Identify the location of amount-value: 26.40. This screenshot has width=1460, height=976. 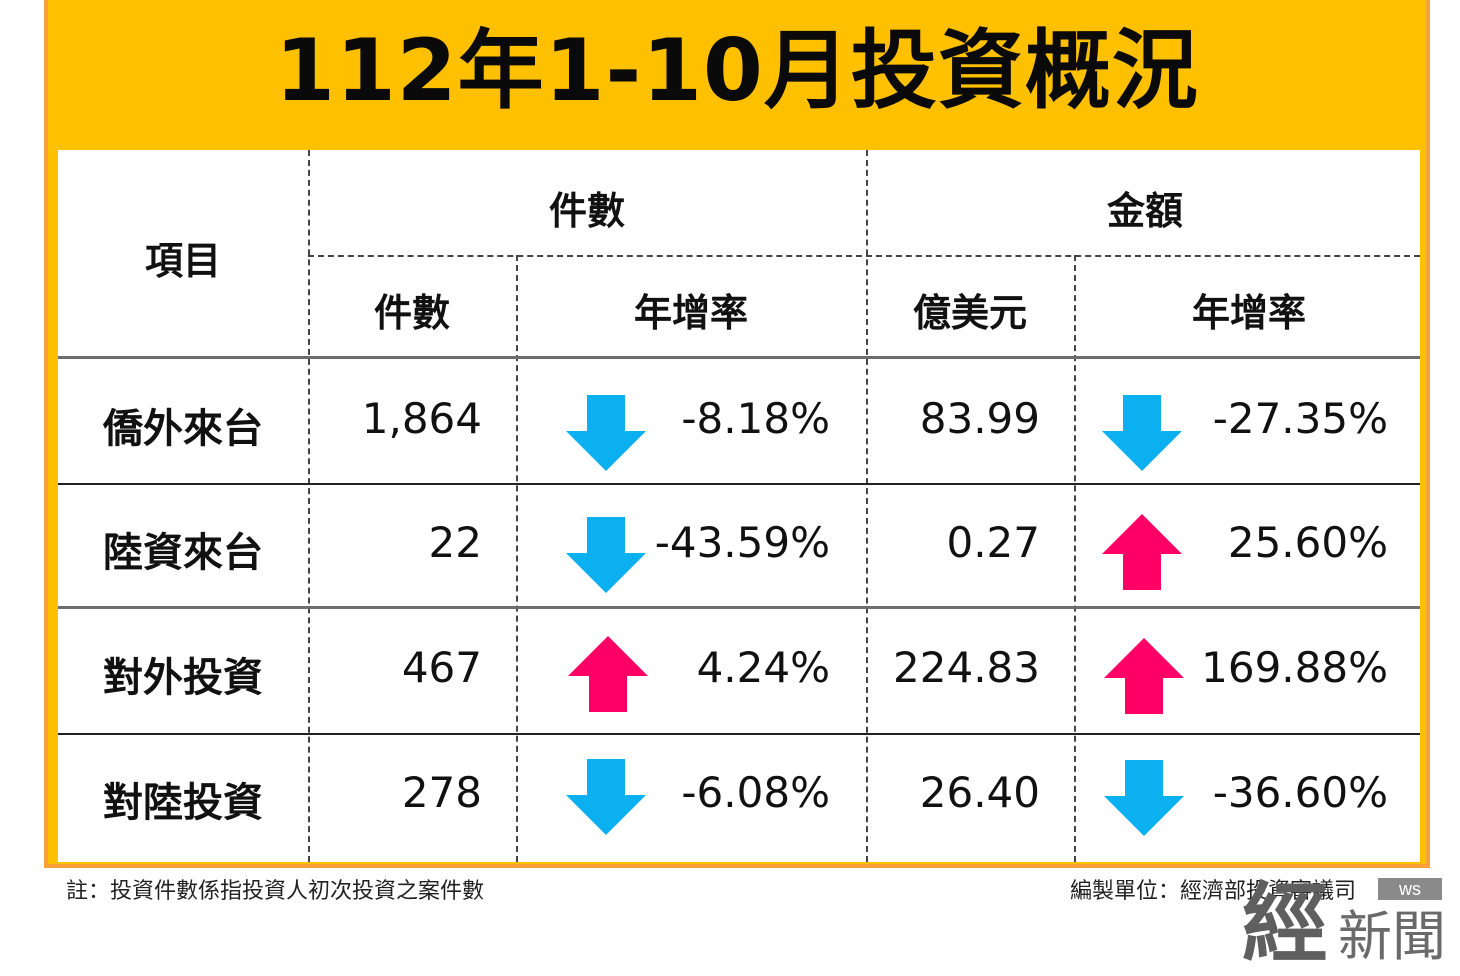
(979, 792).